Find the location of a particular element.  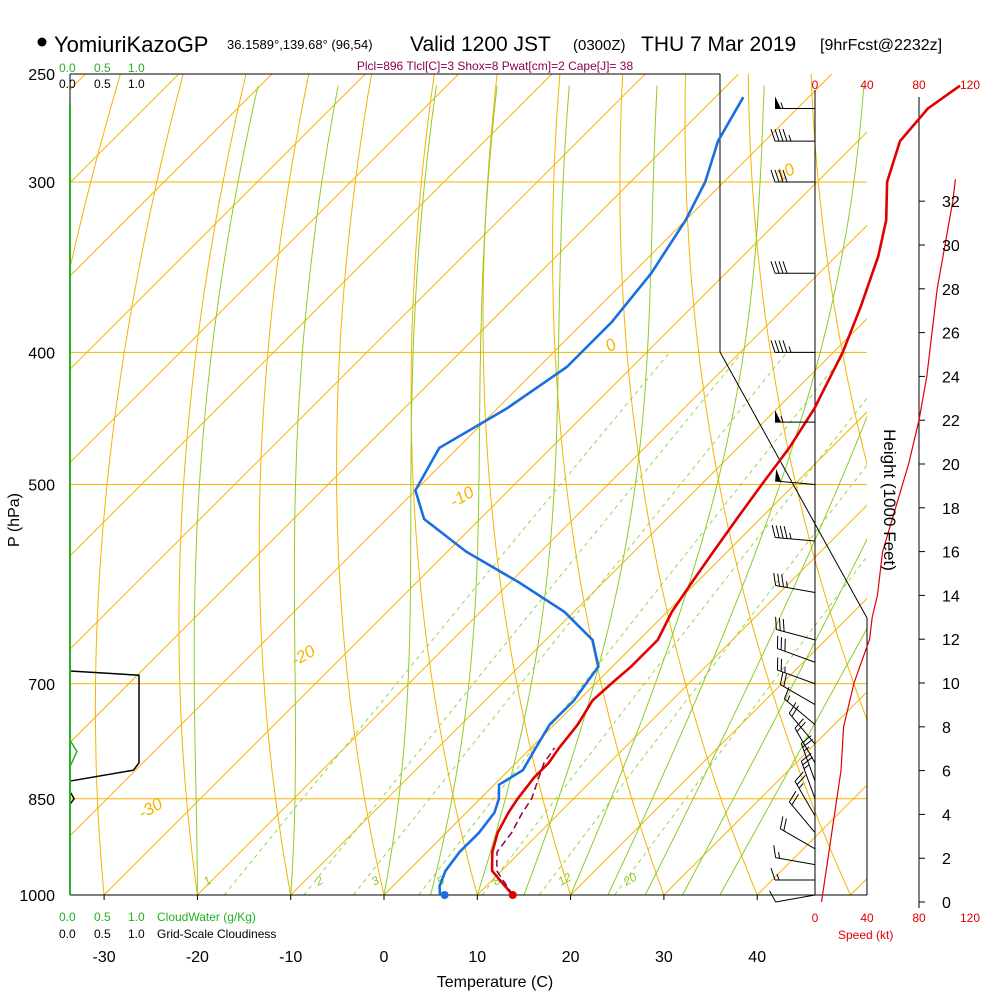

speed-panel is located at coordinates (888, 541).